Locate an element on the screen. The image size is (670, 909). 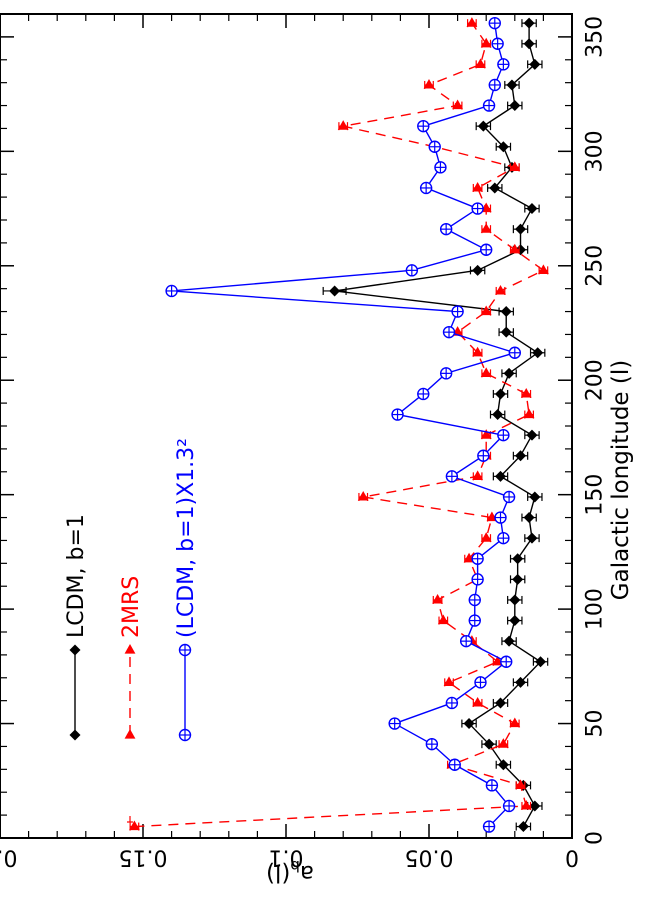
y-axis-title-arg: (l) is located at coordinates (278, 873).